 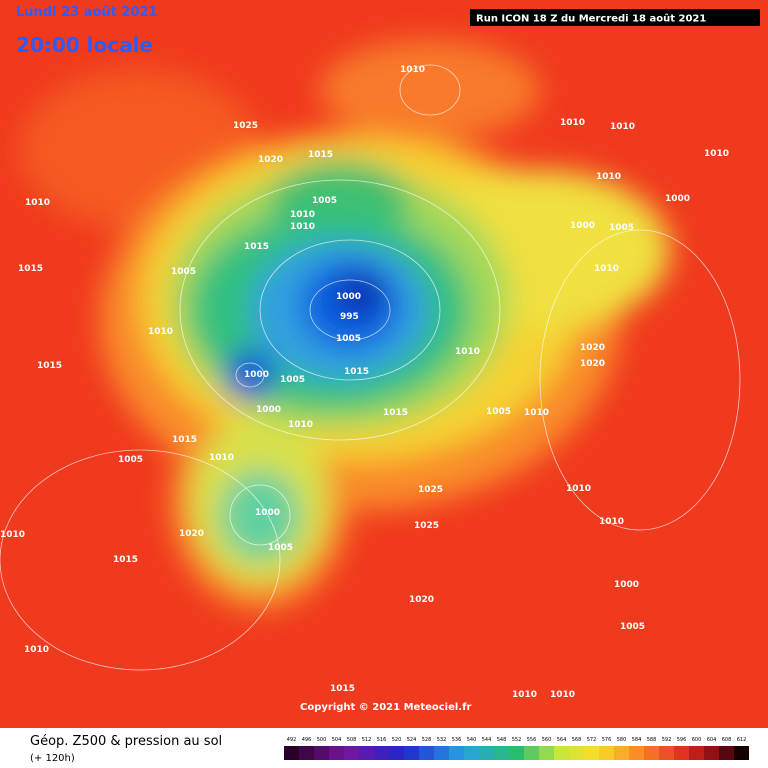 I want to click on colorbar-label: 492, so click(x=292, y=740).